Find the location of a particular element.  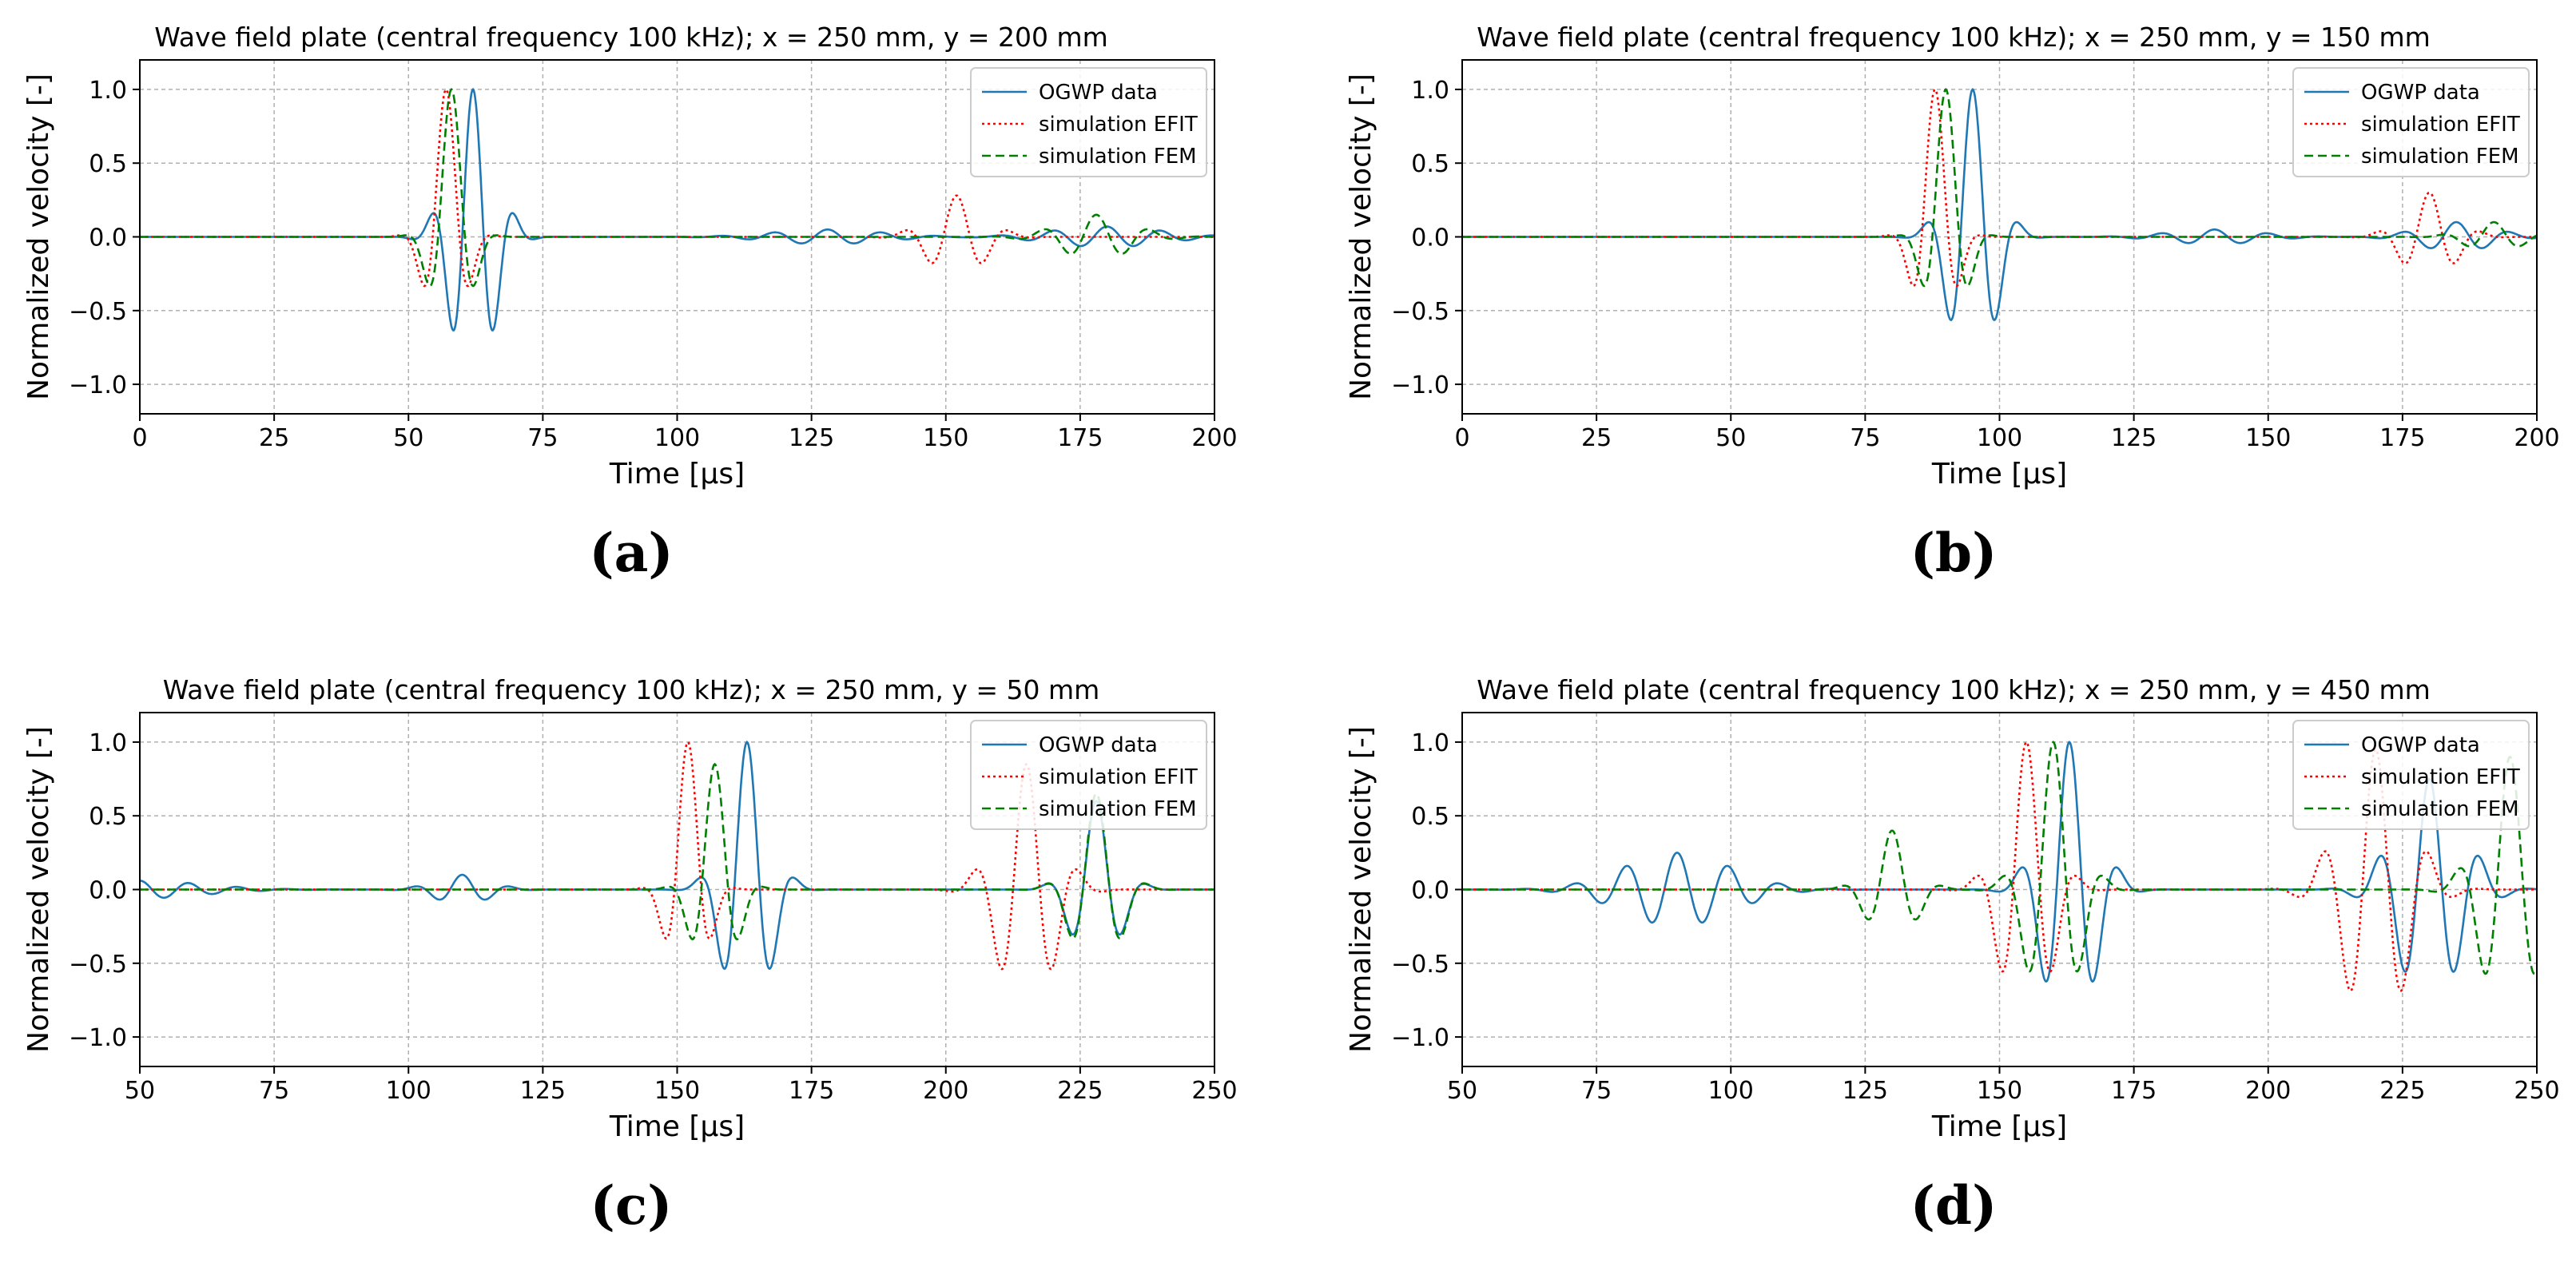

panel-caption: (d) is located at coordinates (1954, 1205).